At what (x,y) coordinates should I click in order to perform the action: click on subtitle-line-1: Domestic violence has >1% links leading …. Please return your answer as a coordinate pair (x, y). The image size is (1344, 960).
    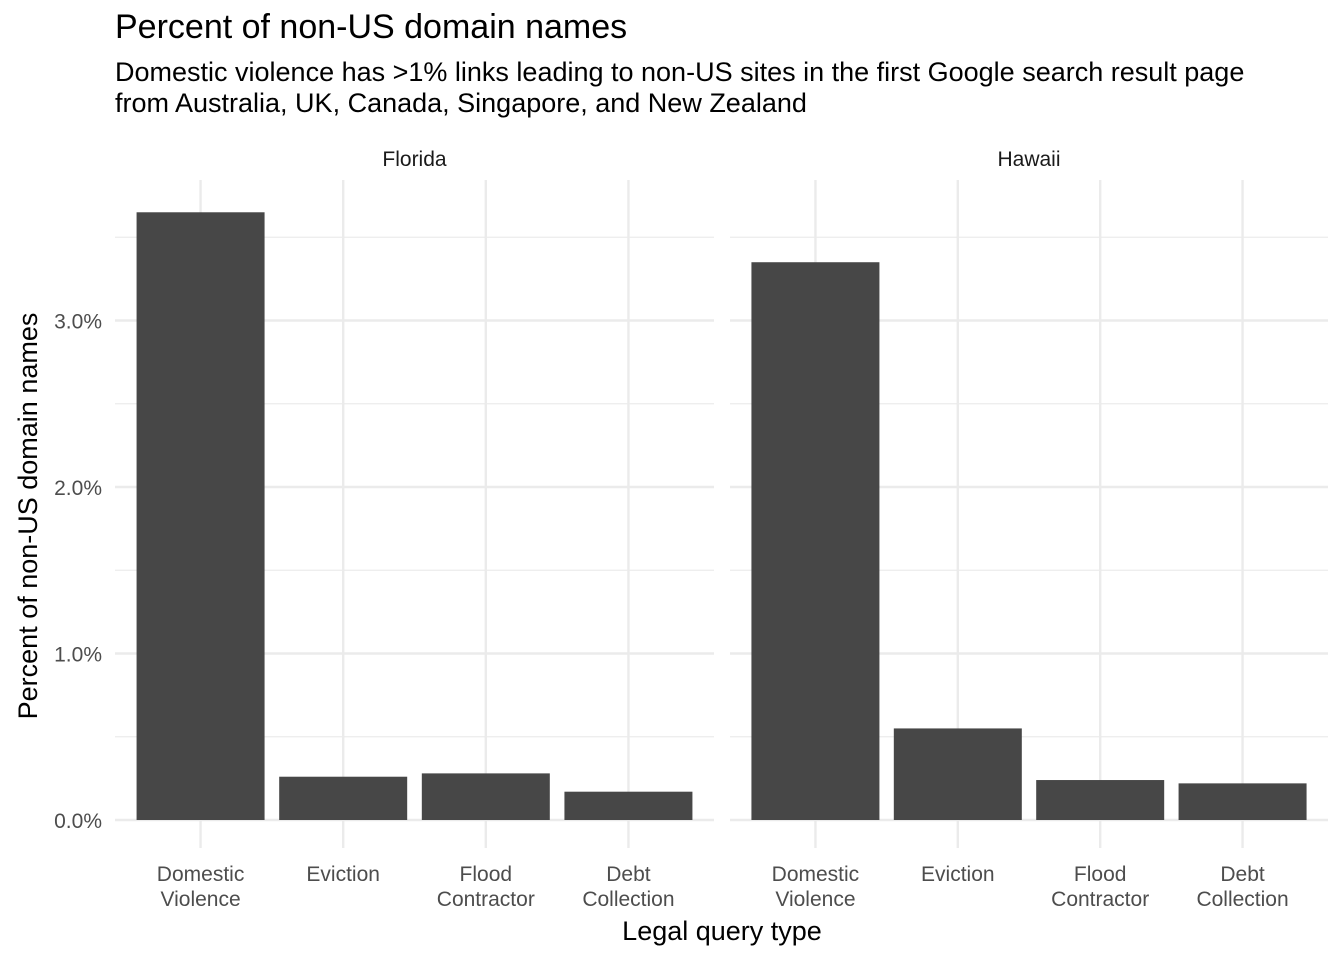
    Looking at the image, I should click on (680, 72).